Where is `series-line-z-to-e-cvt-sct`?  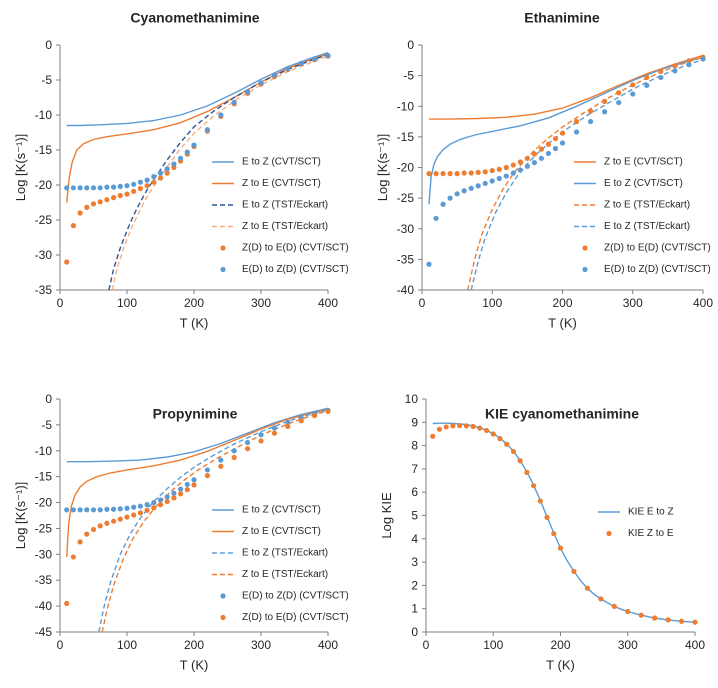
series-line-z-to-e-cvt-sct is located at coordinates (197, 482).